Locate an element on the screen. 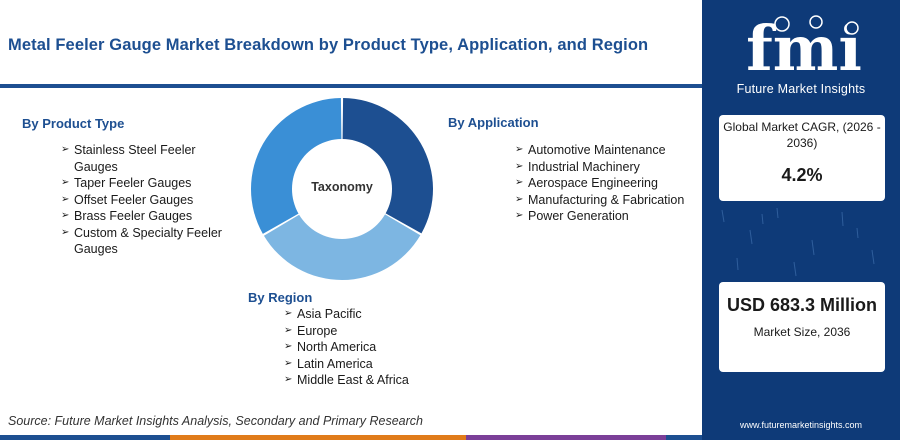 This screenshot has width=900, height=440. market-size-value: USD 683.3 Million is located at coordinates (802, 305).